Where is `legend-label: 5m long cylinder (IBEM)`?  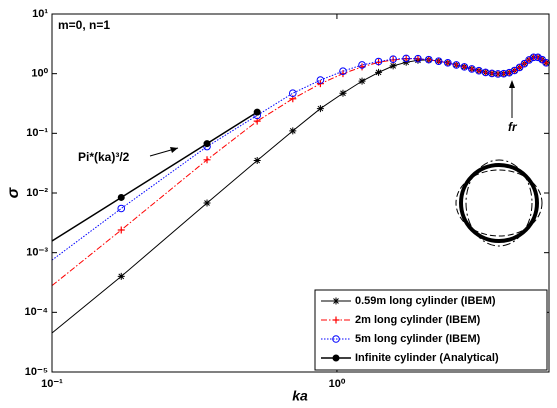
legend-label: 5m long cylinder (IBEM) is located at coordinates (418, 339).